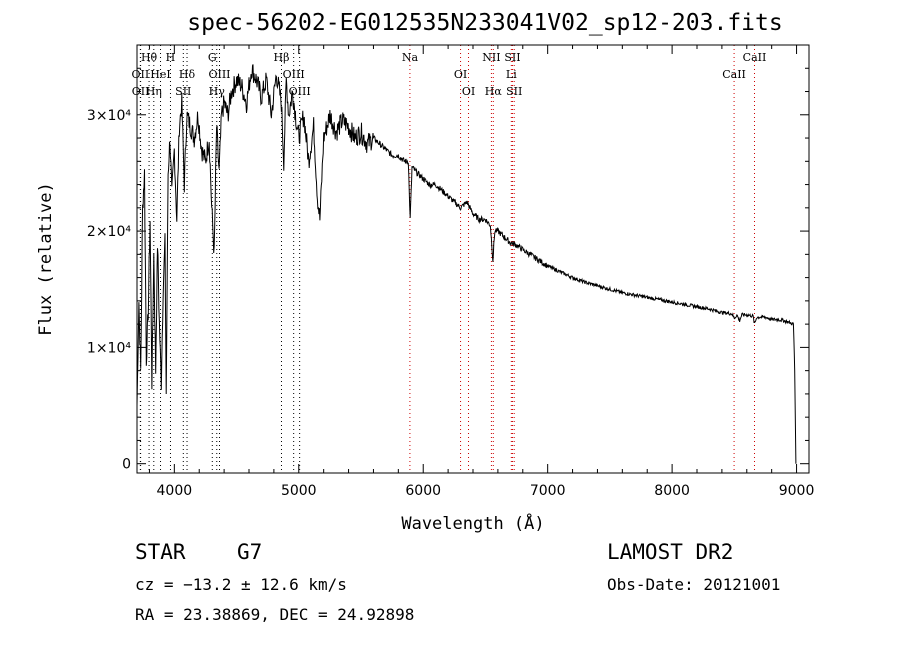 This screenshot has width=900, height=650. I want to click on line-label: Hδ, so click(187, 74).